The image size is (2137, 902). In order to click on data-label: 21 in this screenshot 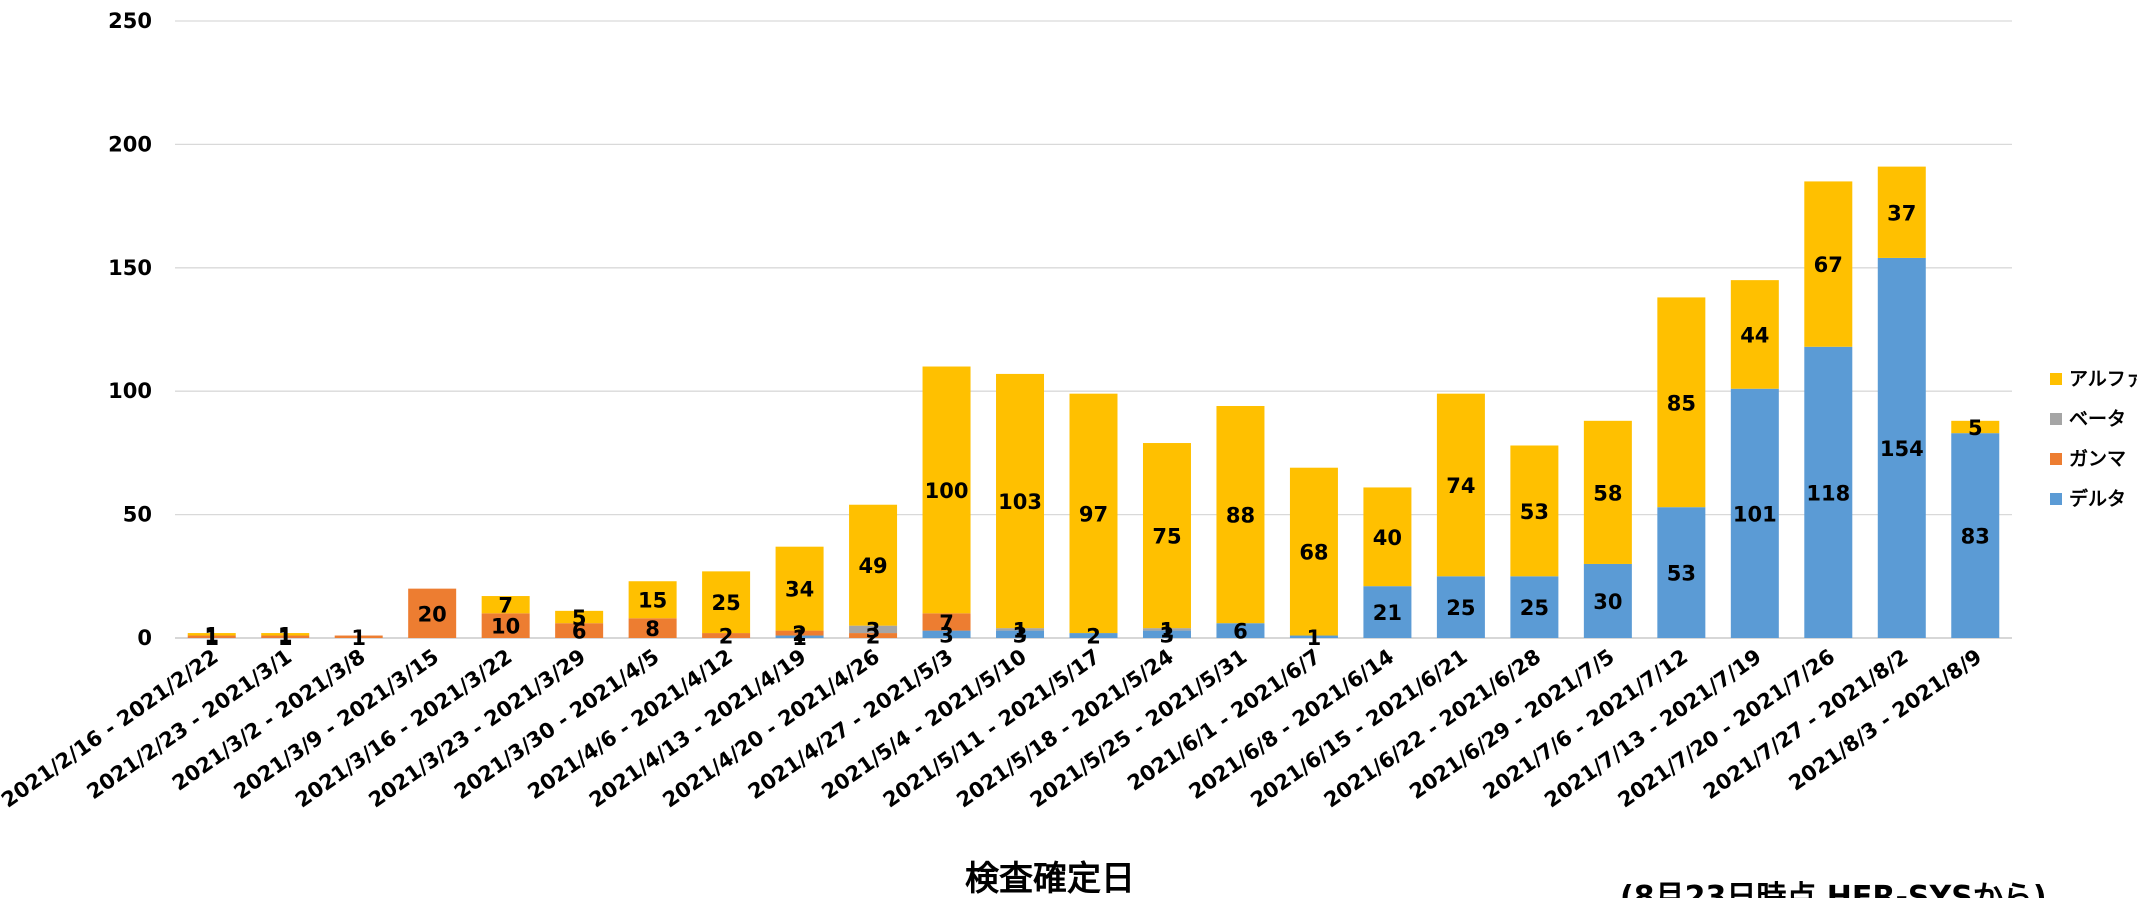, I will do `click(1387, 613)`.